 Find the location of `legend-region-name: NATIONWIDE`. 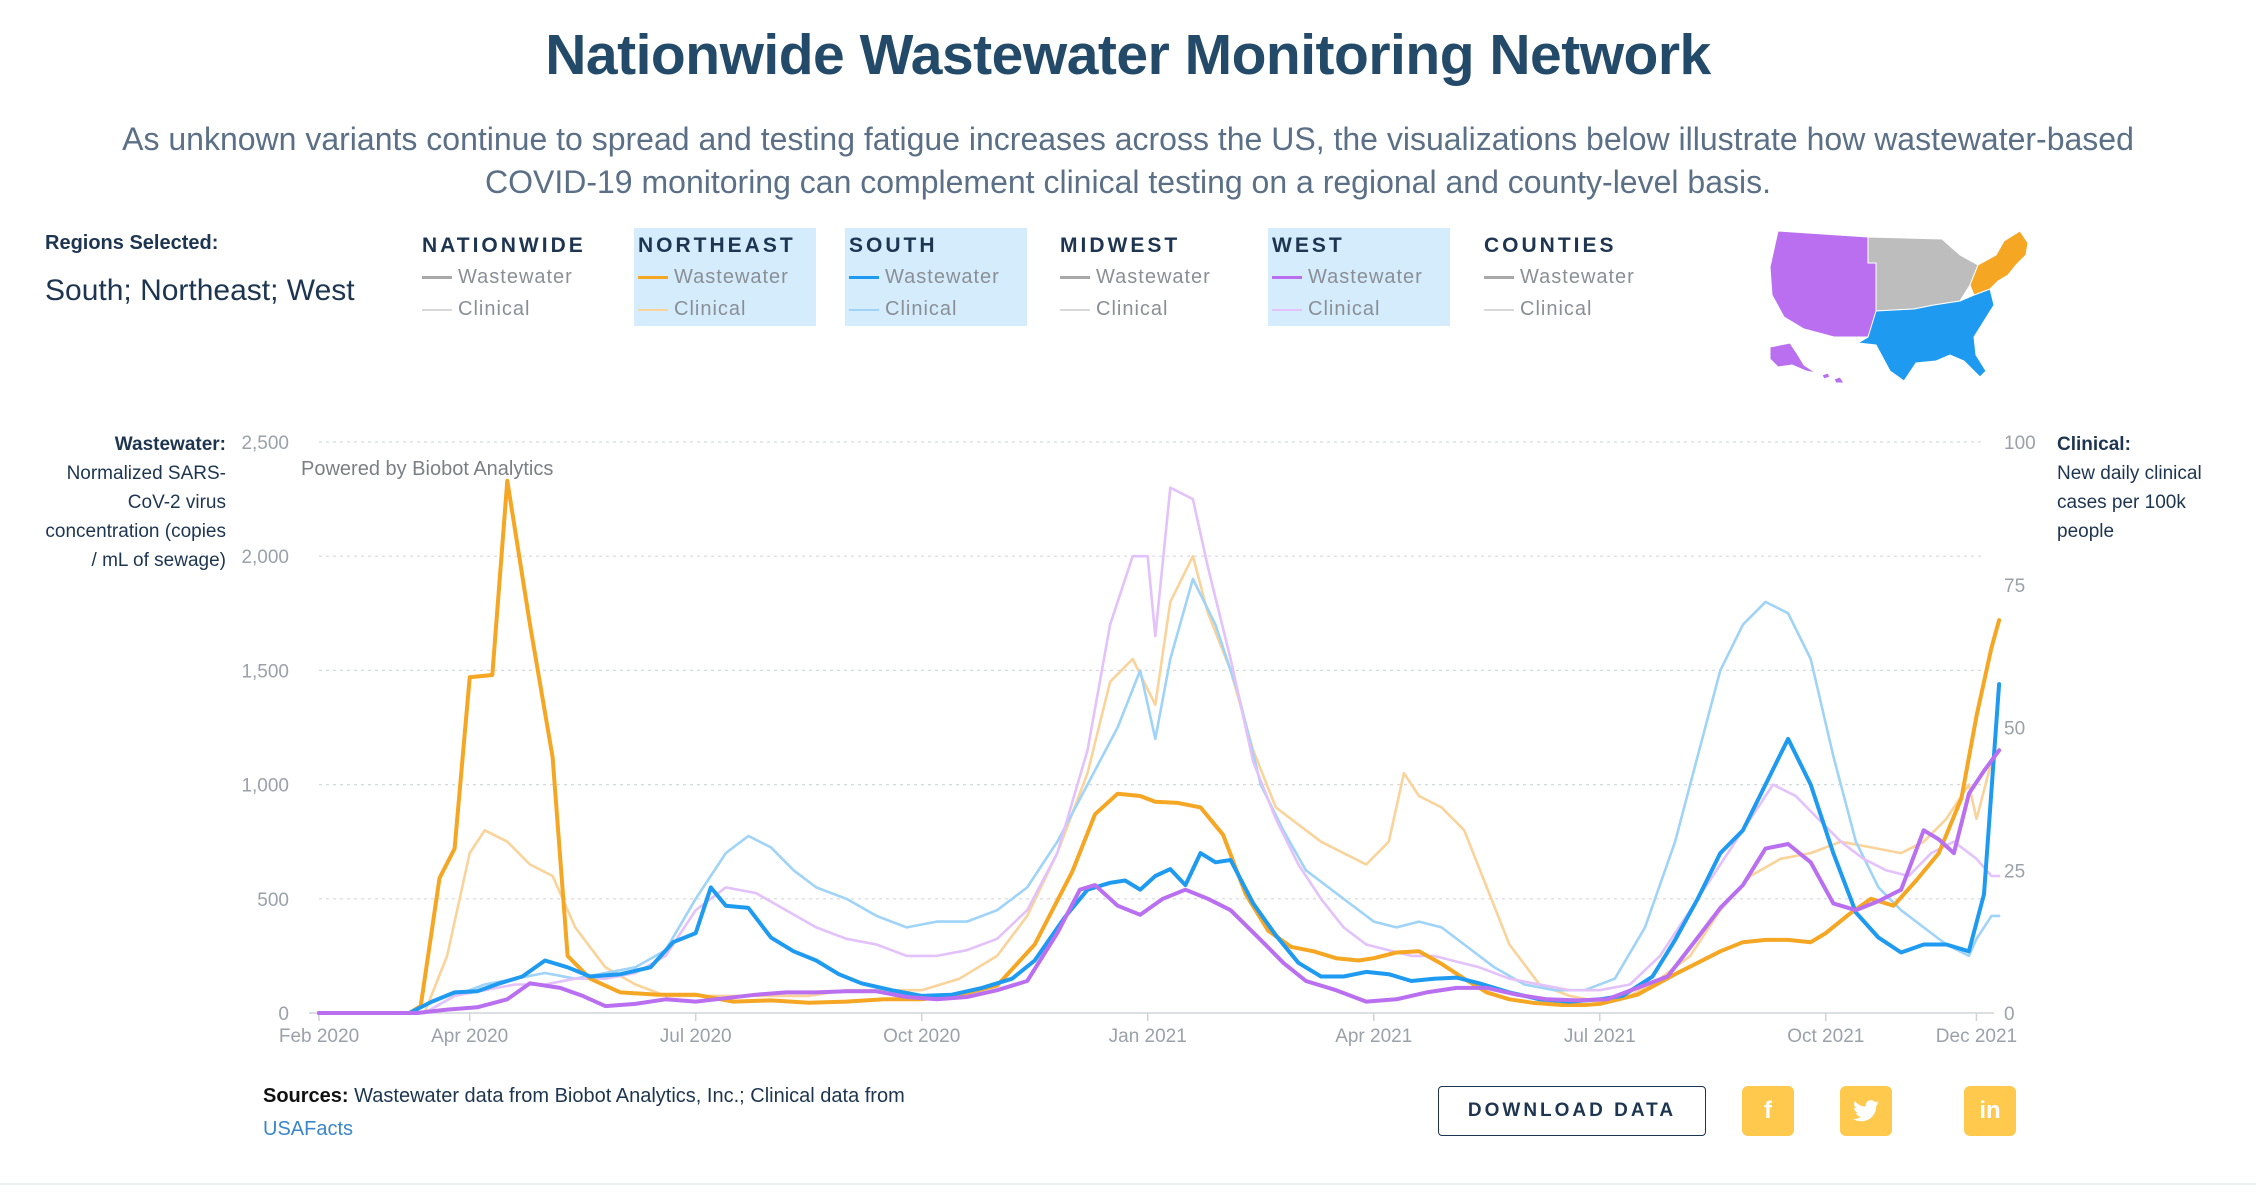

legend-region-name: NATIONWIDE is located at coordinates (504, 245).